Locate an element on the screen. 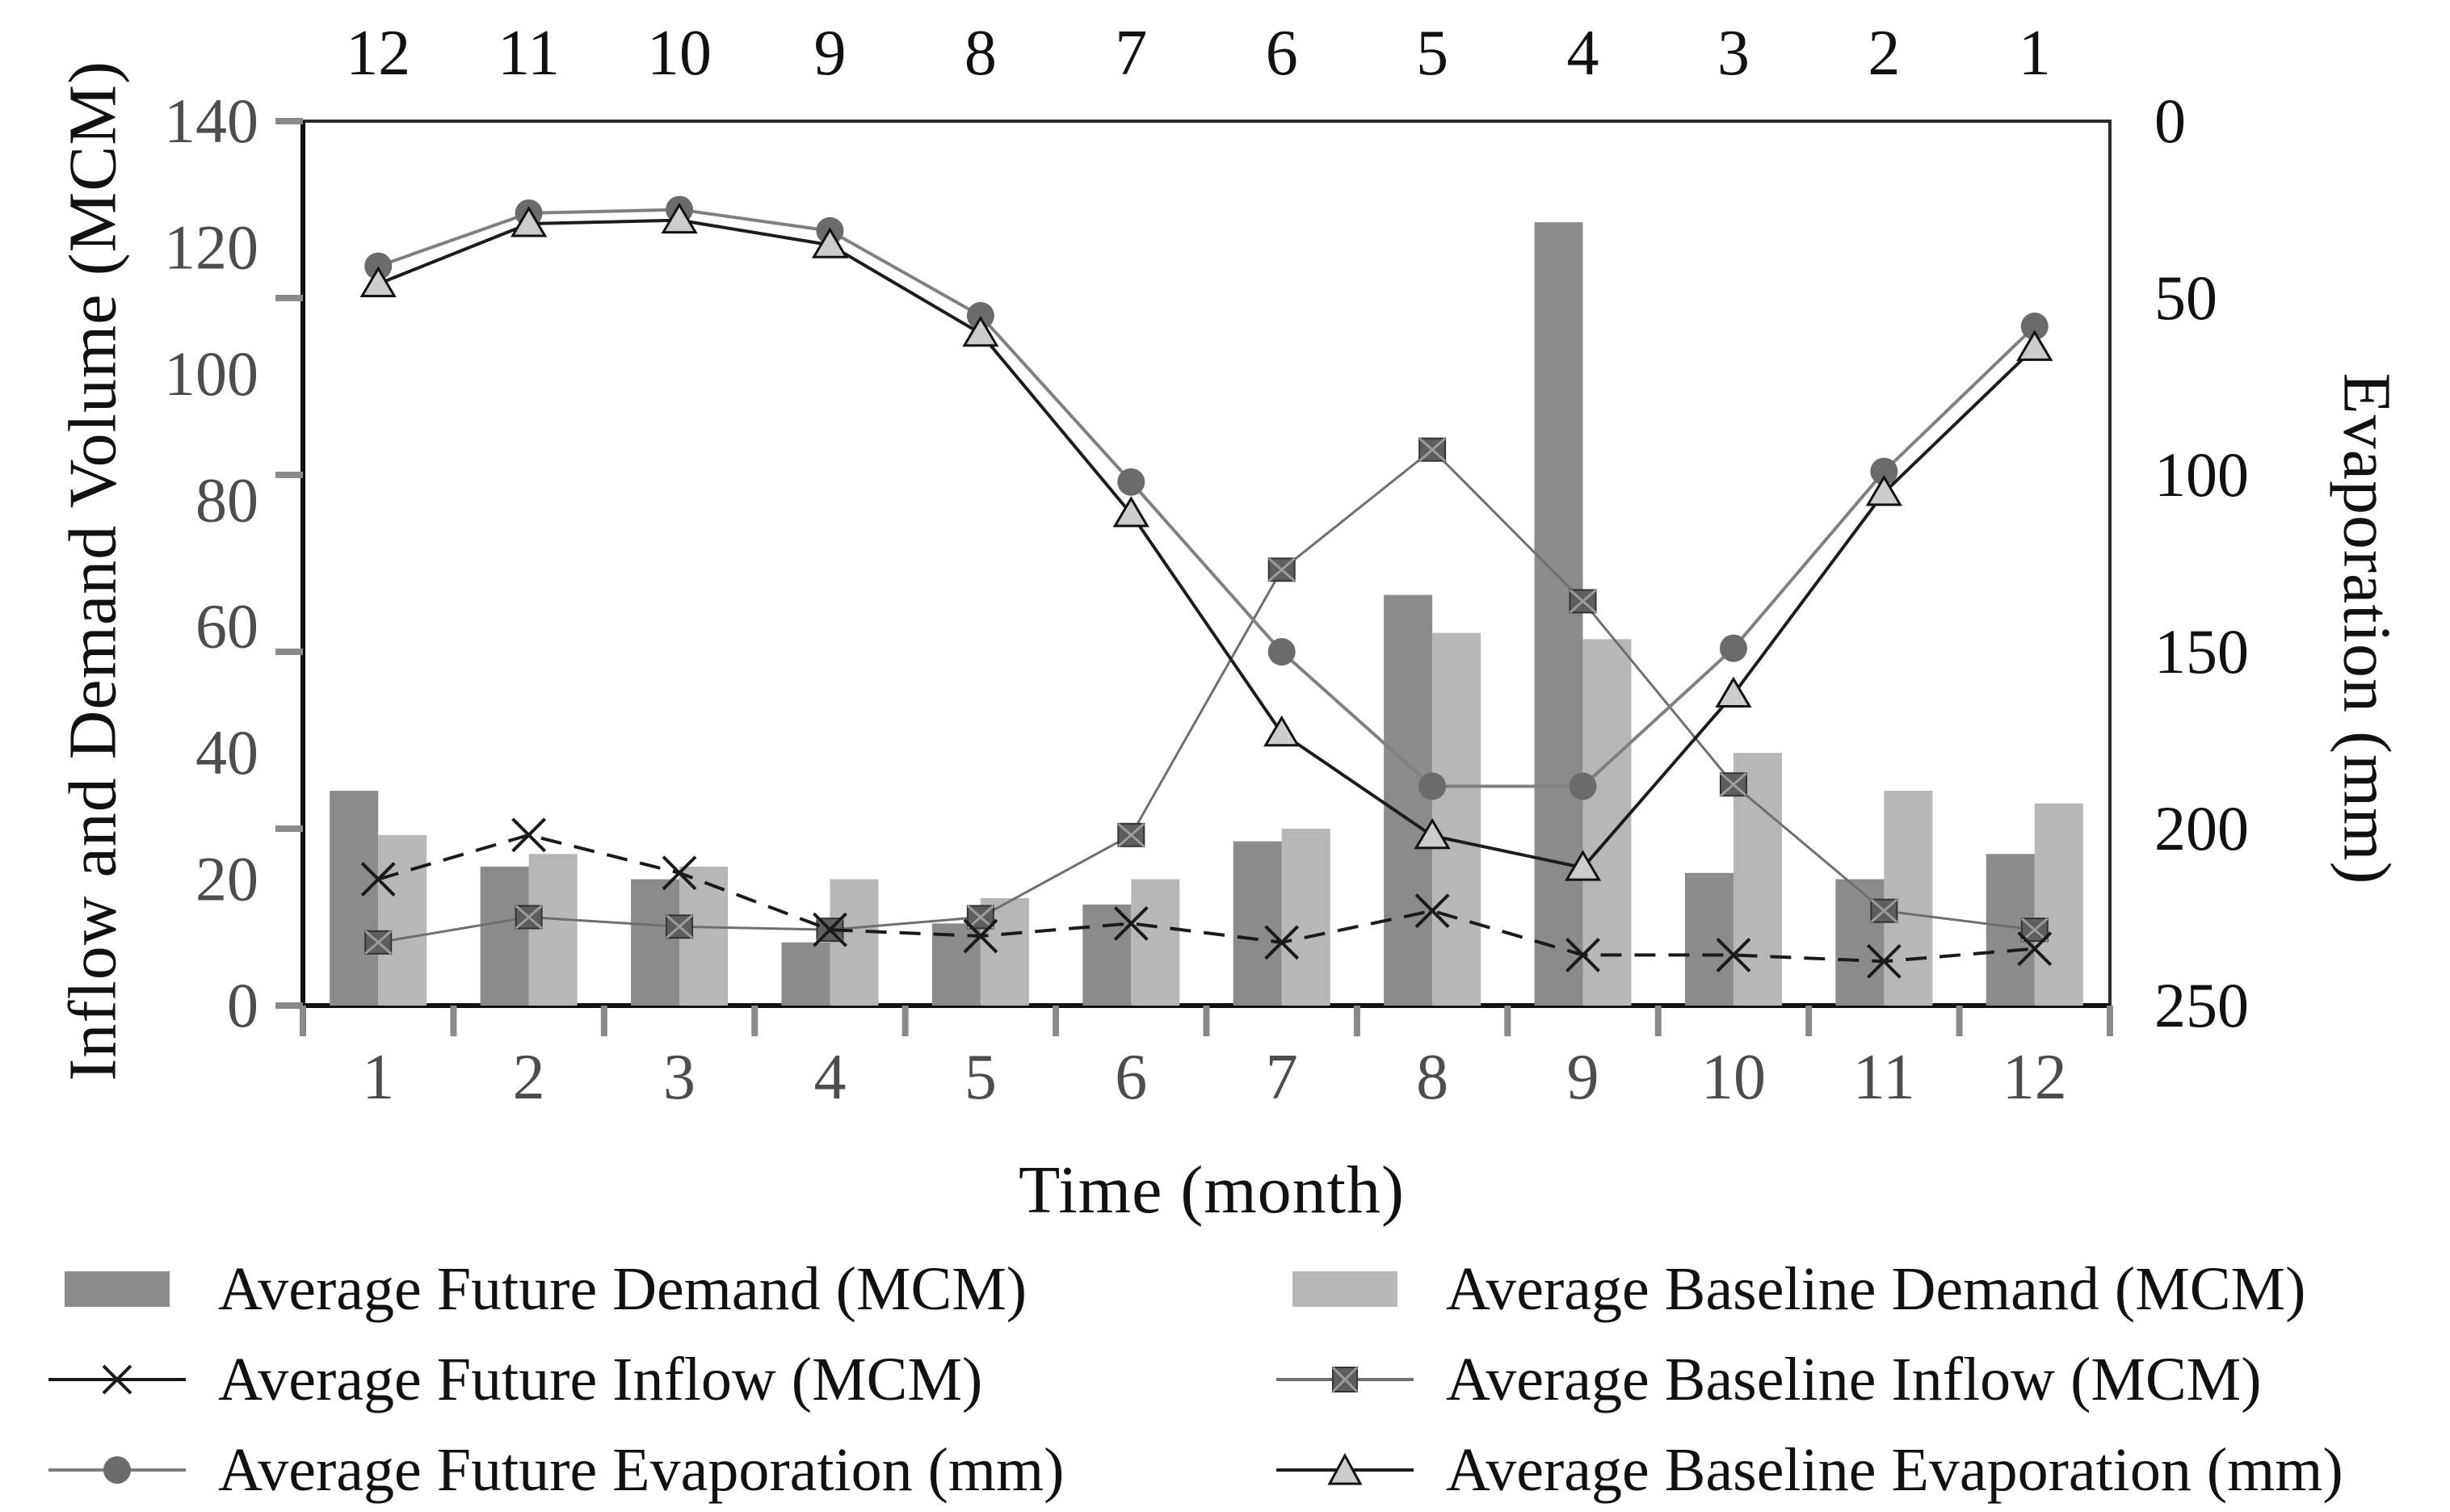 This screenshot has width=2450, height=1512. legend-label: Average Baseline Inflow (MCM) is located at coordinates (1854, 1379).